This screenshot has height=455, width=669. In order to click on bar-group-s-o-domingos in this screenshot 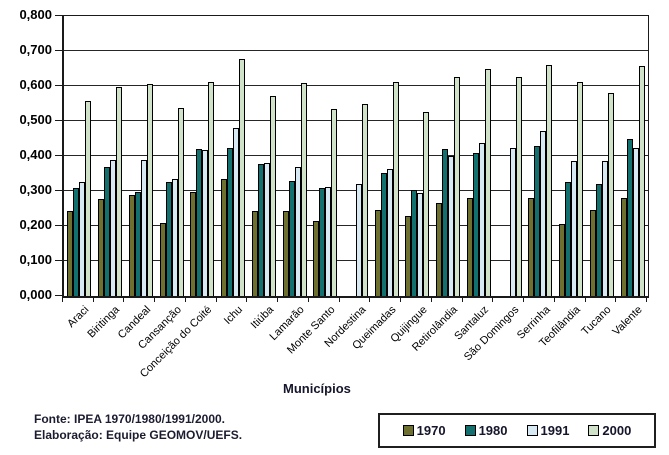, I will do `click(509, 156)`.